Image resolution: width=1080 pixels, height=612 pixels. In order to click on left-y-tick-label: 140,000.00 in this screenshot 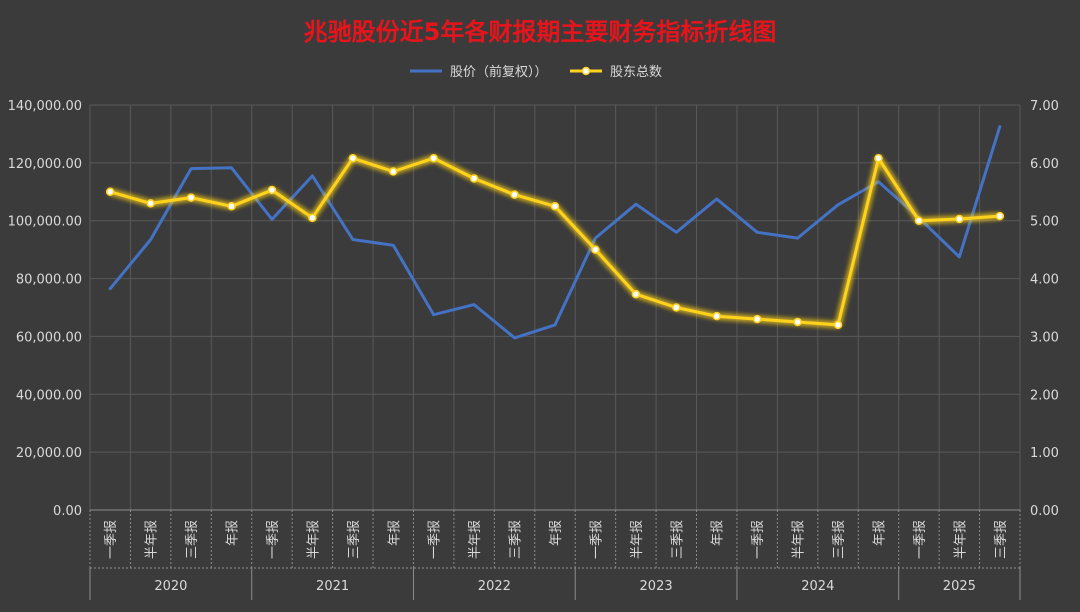, I will do `click(45, 106)`.